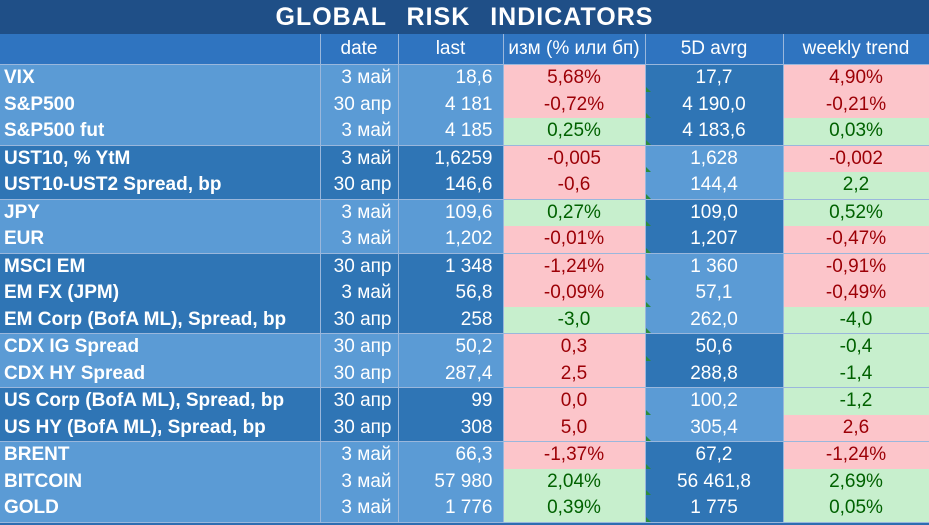  Describe the element at coordinates (160, 158) in the screenshot. I see `indicator-name-cell: UST10, % YtM` at that location.